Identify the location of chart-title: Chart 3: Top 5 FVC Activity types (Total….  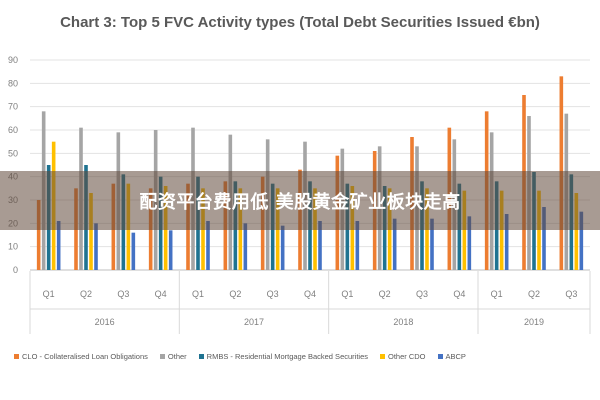
(300, 22).